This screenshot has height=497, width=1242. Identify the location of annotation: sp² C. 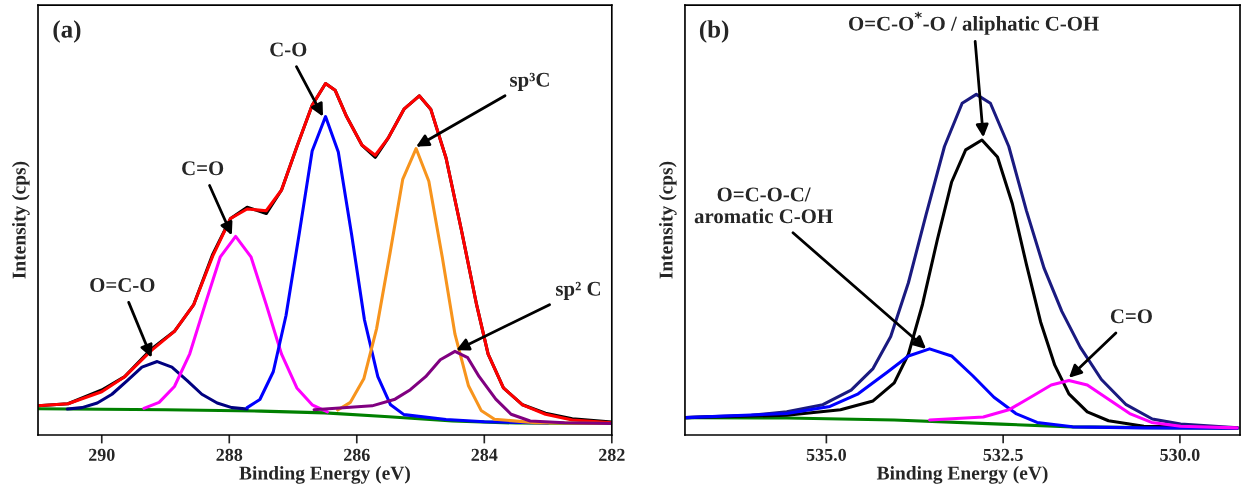
(578, 291).